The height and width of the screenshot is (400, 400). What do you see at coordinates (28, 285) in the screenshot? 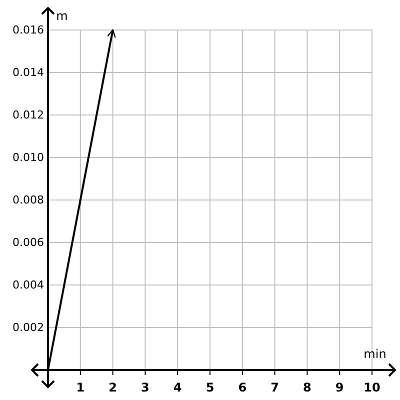
I see `y-tick-label: 0.004` at bounding box center [28, 285].